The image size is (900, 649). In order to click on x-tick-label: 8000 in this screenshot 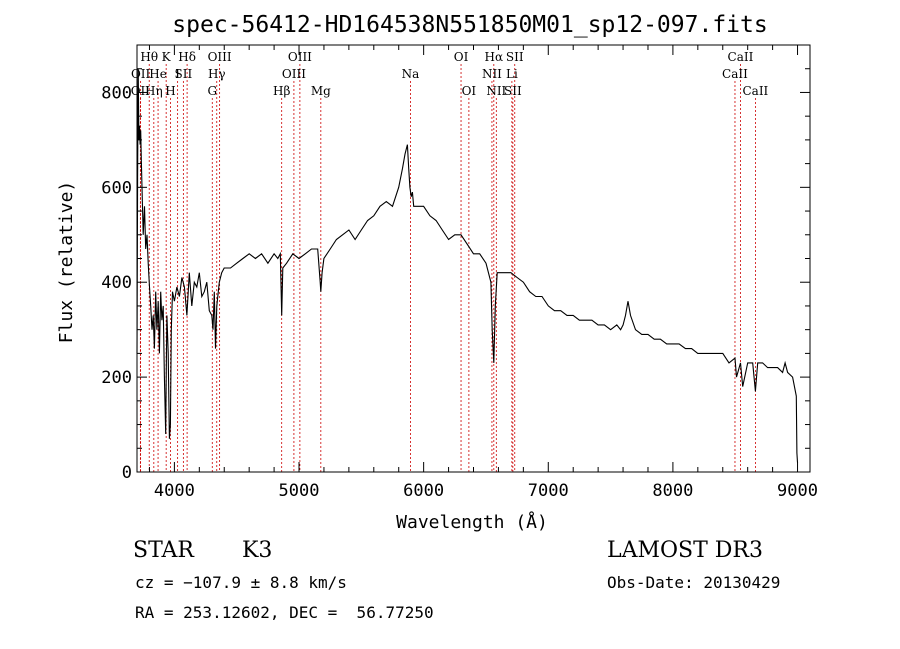, I will do `click(672, 491)`.